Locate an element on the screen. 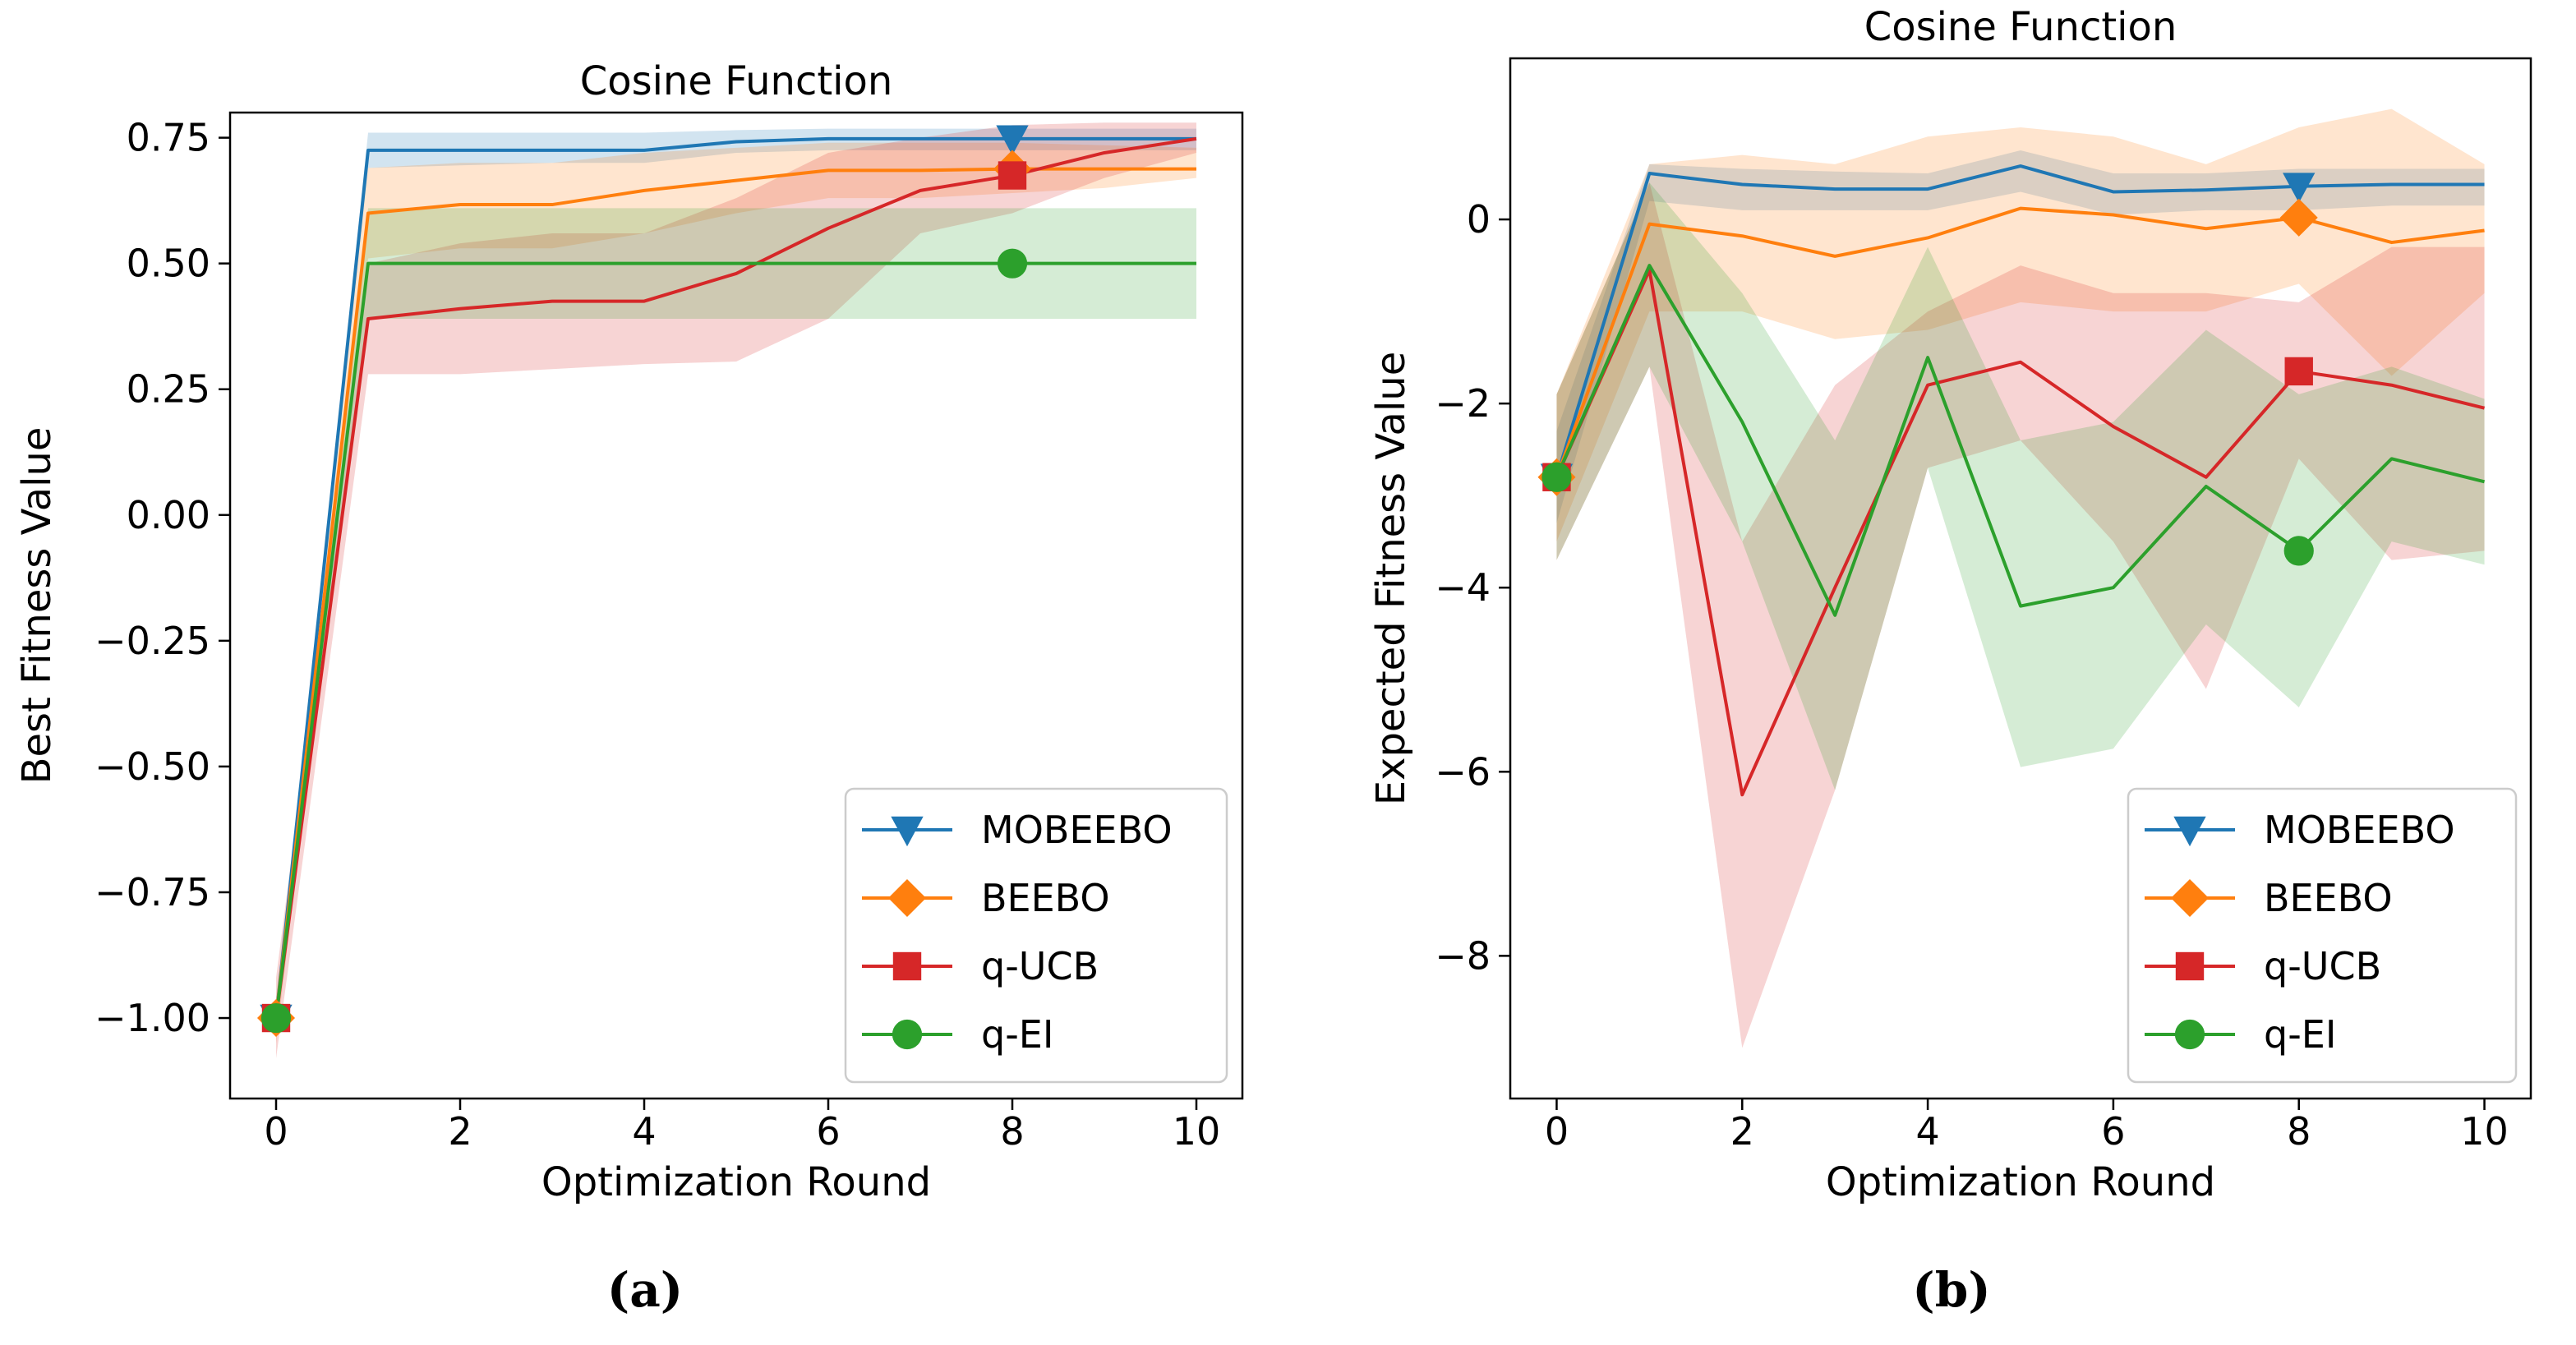 Image resolution: width=2576 pixels, height=1345 pixels. y-tick-label: 0.50 is located at coordinates (168, 264).